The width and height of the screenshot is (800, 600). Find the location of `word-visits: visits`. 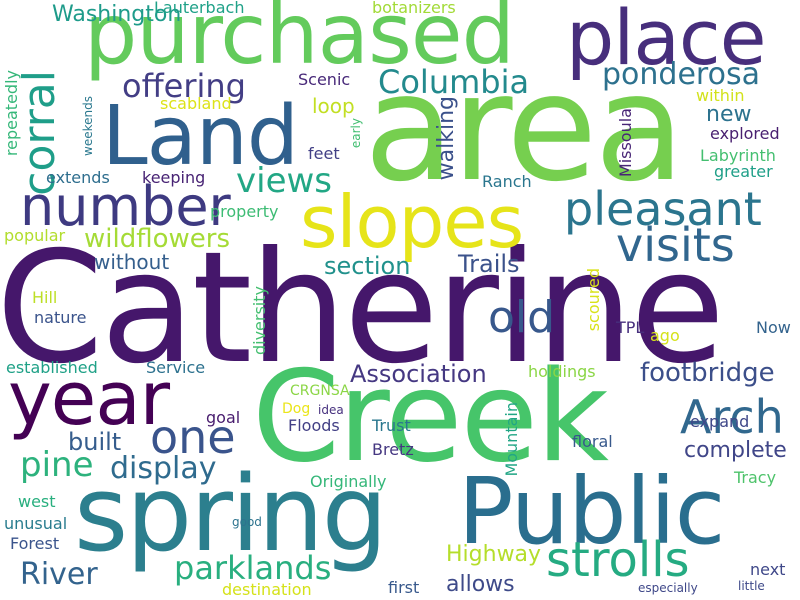

word-visits: visits is located at coordinates (675, 245).